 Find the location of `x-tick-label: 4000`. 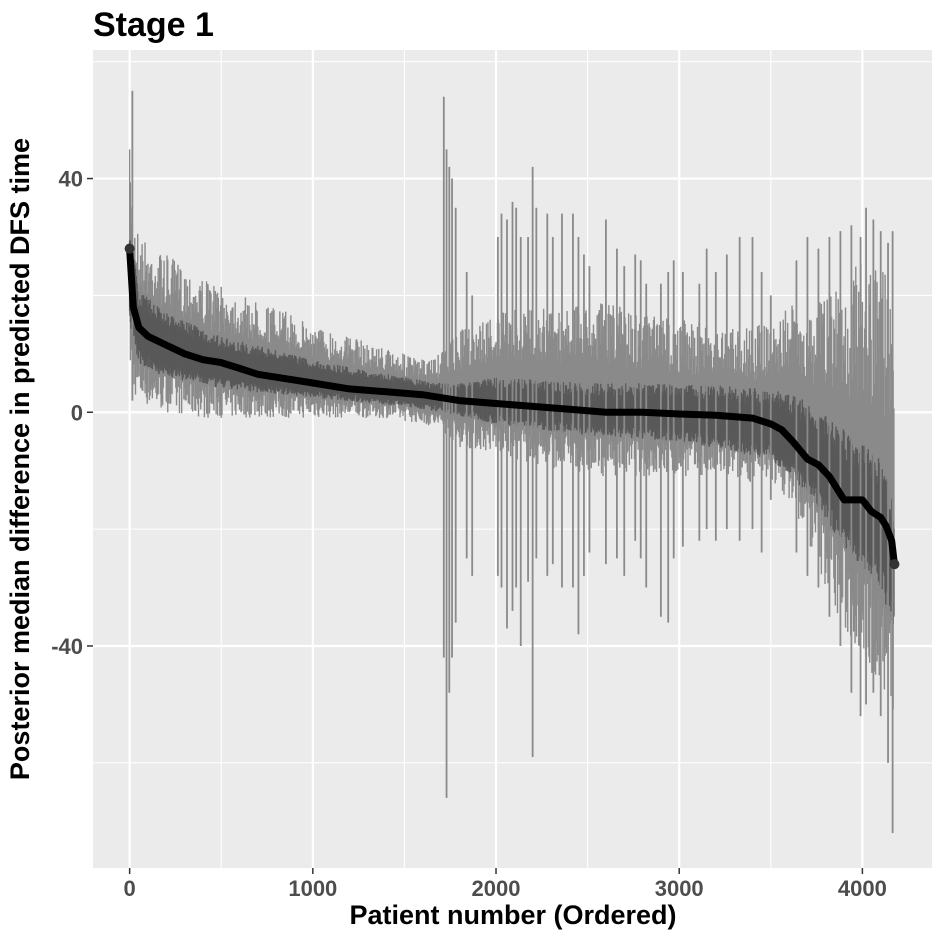

x-tick-label: 4000 is located at coordinates (862, 888).